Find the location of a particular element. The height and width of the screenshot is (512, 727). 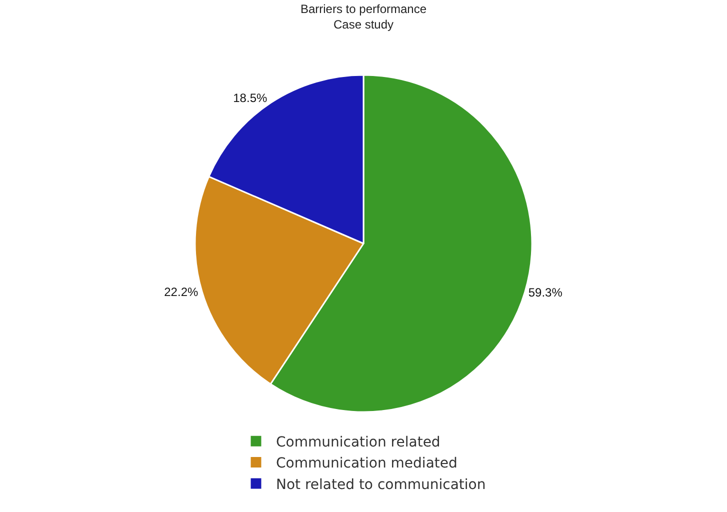

data-label: 59.3% is located at coordinates (545, 293).